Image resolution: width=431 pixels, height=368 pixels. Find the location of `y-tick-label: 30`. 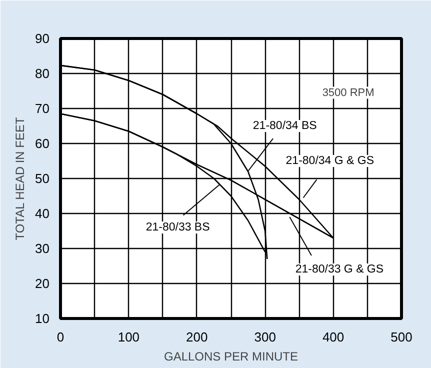

y-tick-label: 30 is located at coordinates (42, 248).